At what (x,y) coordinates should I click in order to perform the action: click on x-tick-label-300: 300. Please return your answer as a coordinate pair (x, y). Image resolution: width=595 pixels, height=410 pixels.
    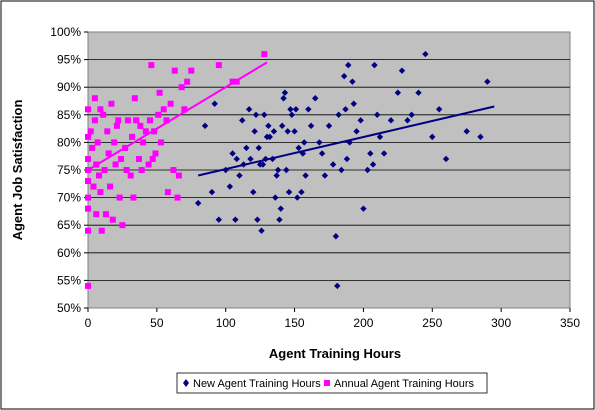
    Looking at the image, I should click on (501, 323).